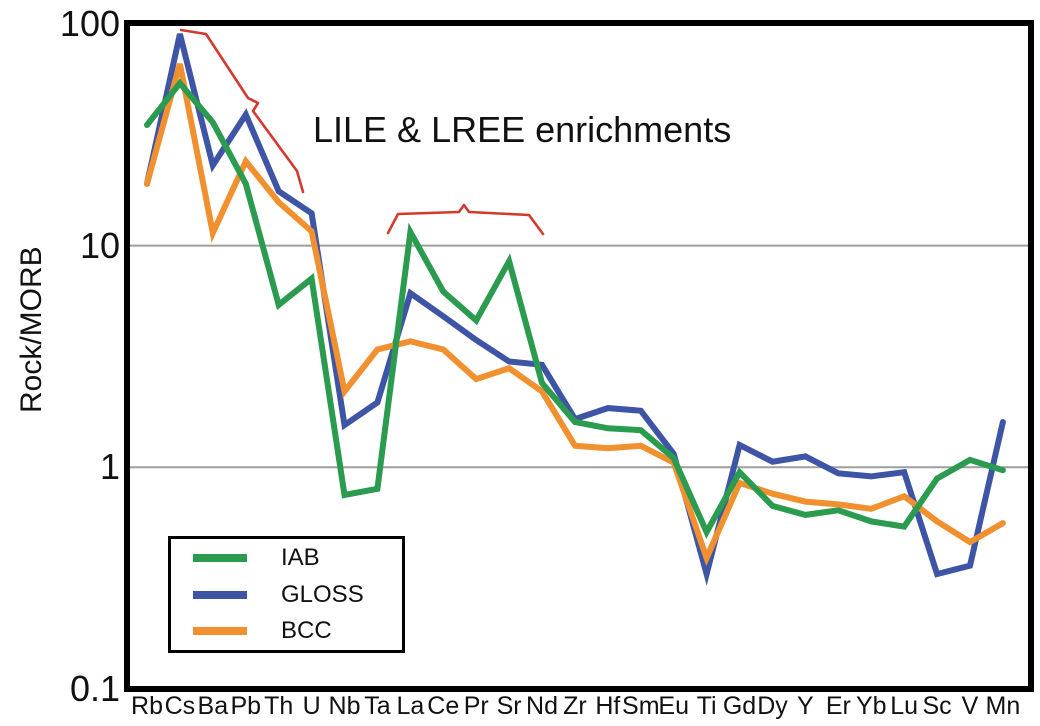  I want to click on y-tick-label-100: 100, so click(89, 23).